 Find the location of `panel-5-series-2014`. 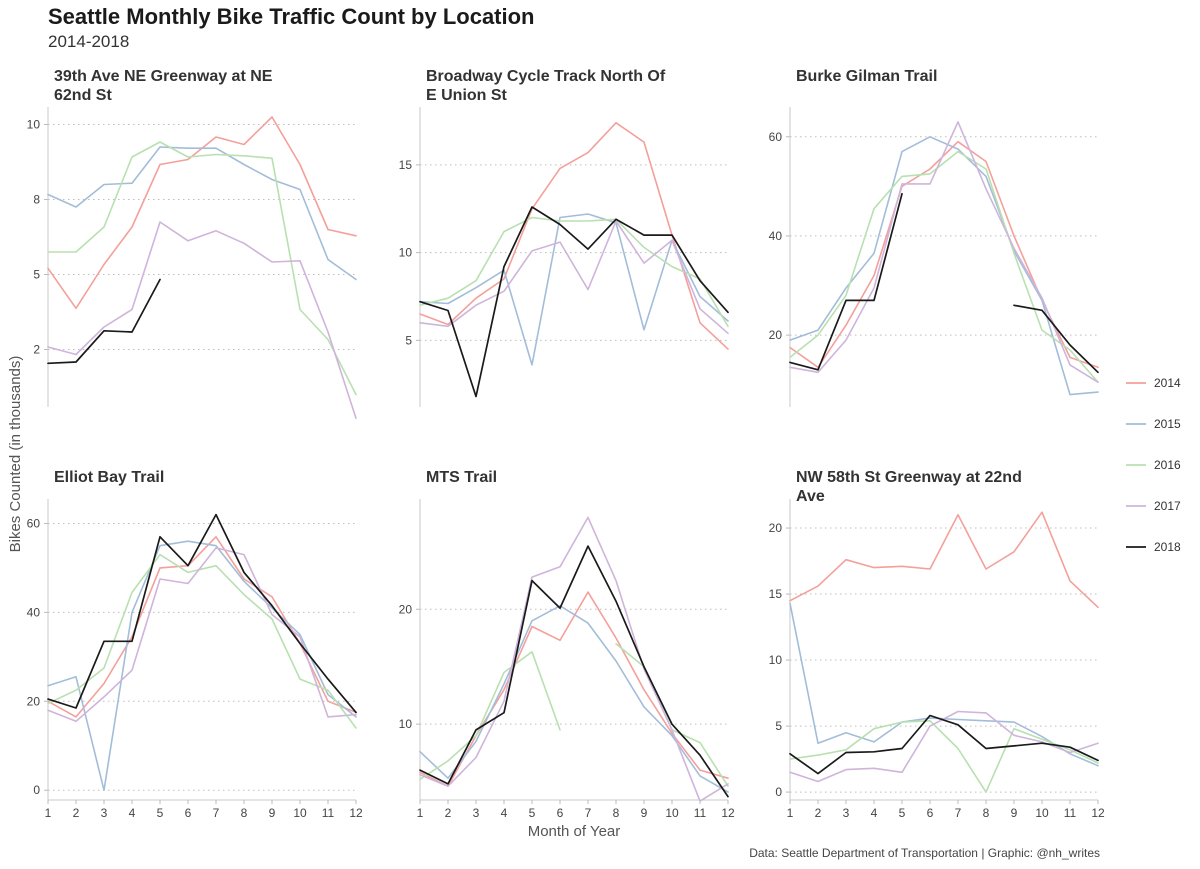

panel-5-series-2014 is located at coordinates (574, 689).